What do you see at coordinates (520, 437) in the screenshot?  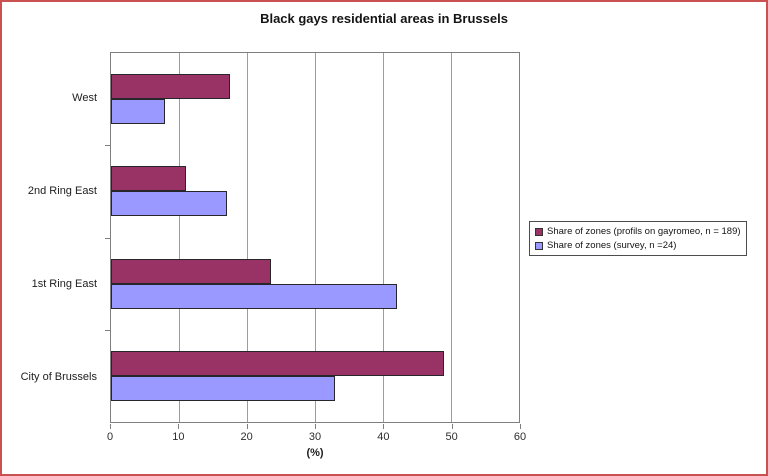 I see `x-tick-label: 60` at bounding box center [520, 437].